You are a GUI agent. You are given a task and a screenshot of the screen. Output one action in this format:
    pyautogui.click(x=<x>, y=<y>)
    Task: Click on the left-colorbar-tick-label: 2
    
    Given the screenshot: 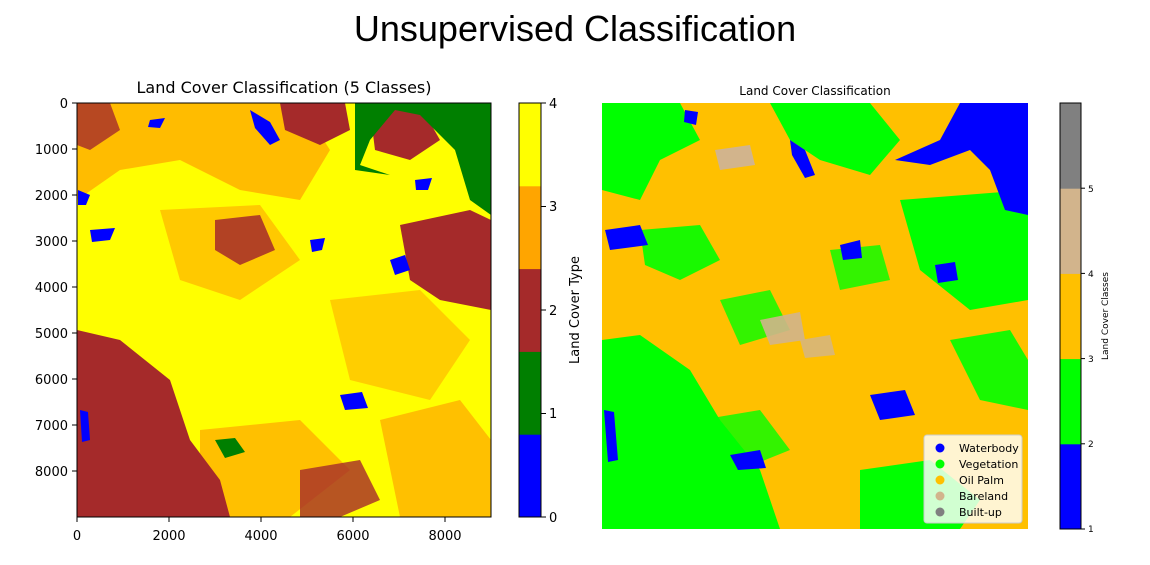 What is the action you would take?
    pyautogui.click(x=553, y=311)
    